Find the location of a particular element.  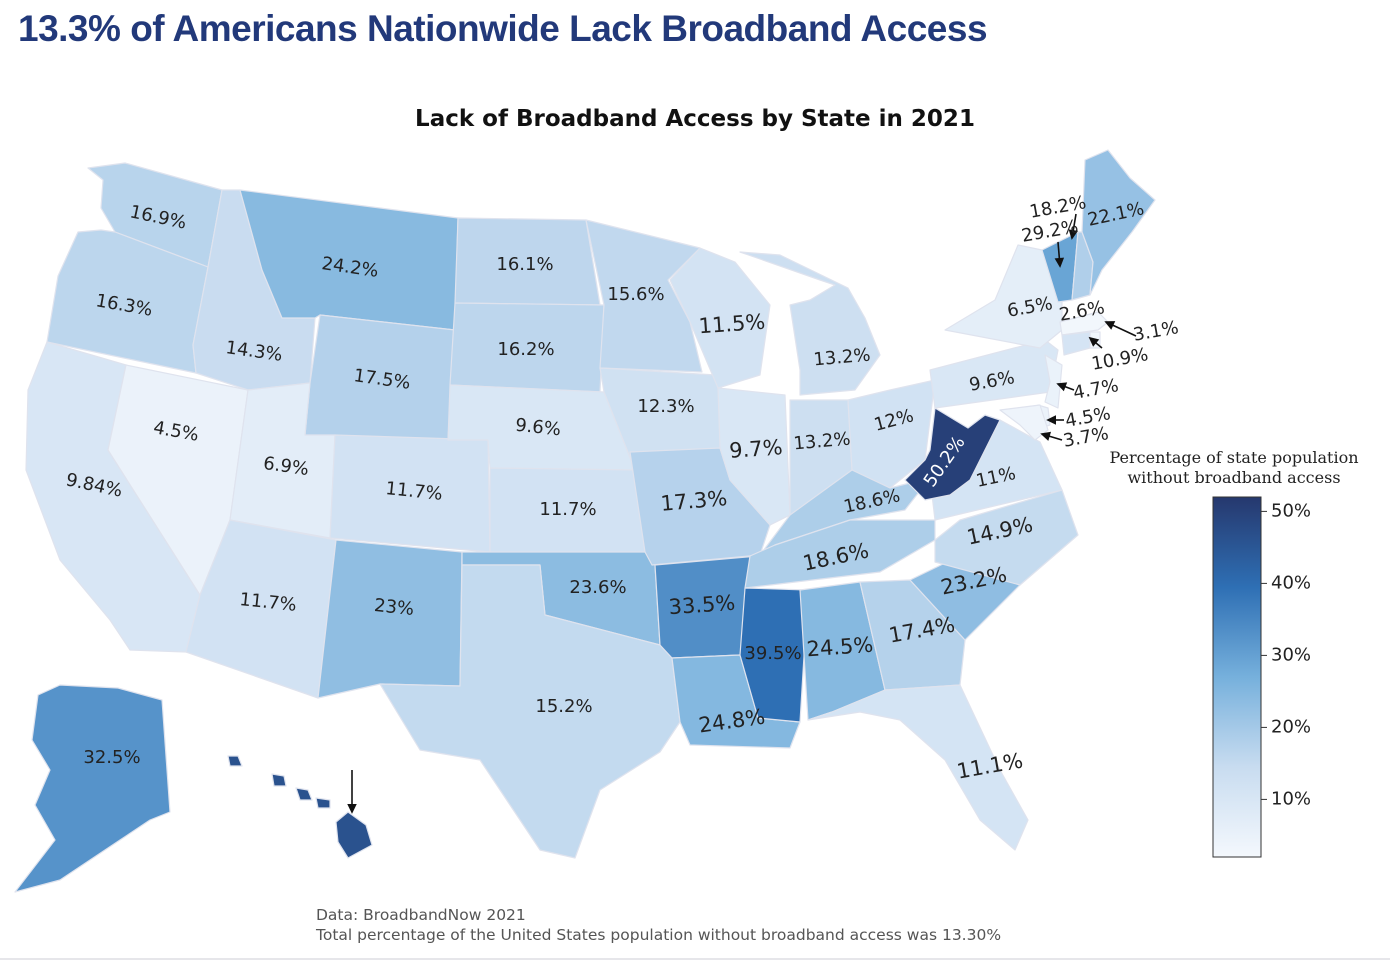

state-il is located at coordinates (754, 456).